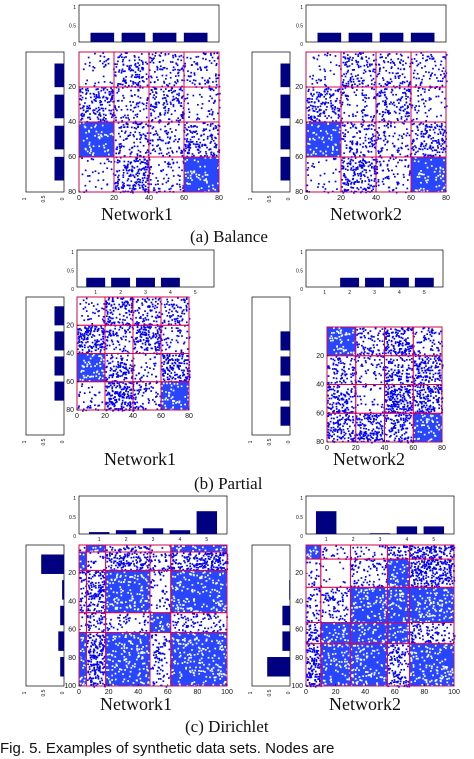 Image resolution: width=474 pixels, height=759 pixels. What do you see at coordinates (353, 540) in the screenshot?
I see `panel-2-net-1-top-tick-label-1: 2` at bounding box center [353, 540].